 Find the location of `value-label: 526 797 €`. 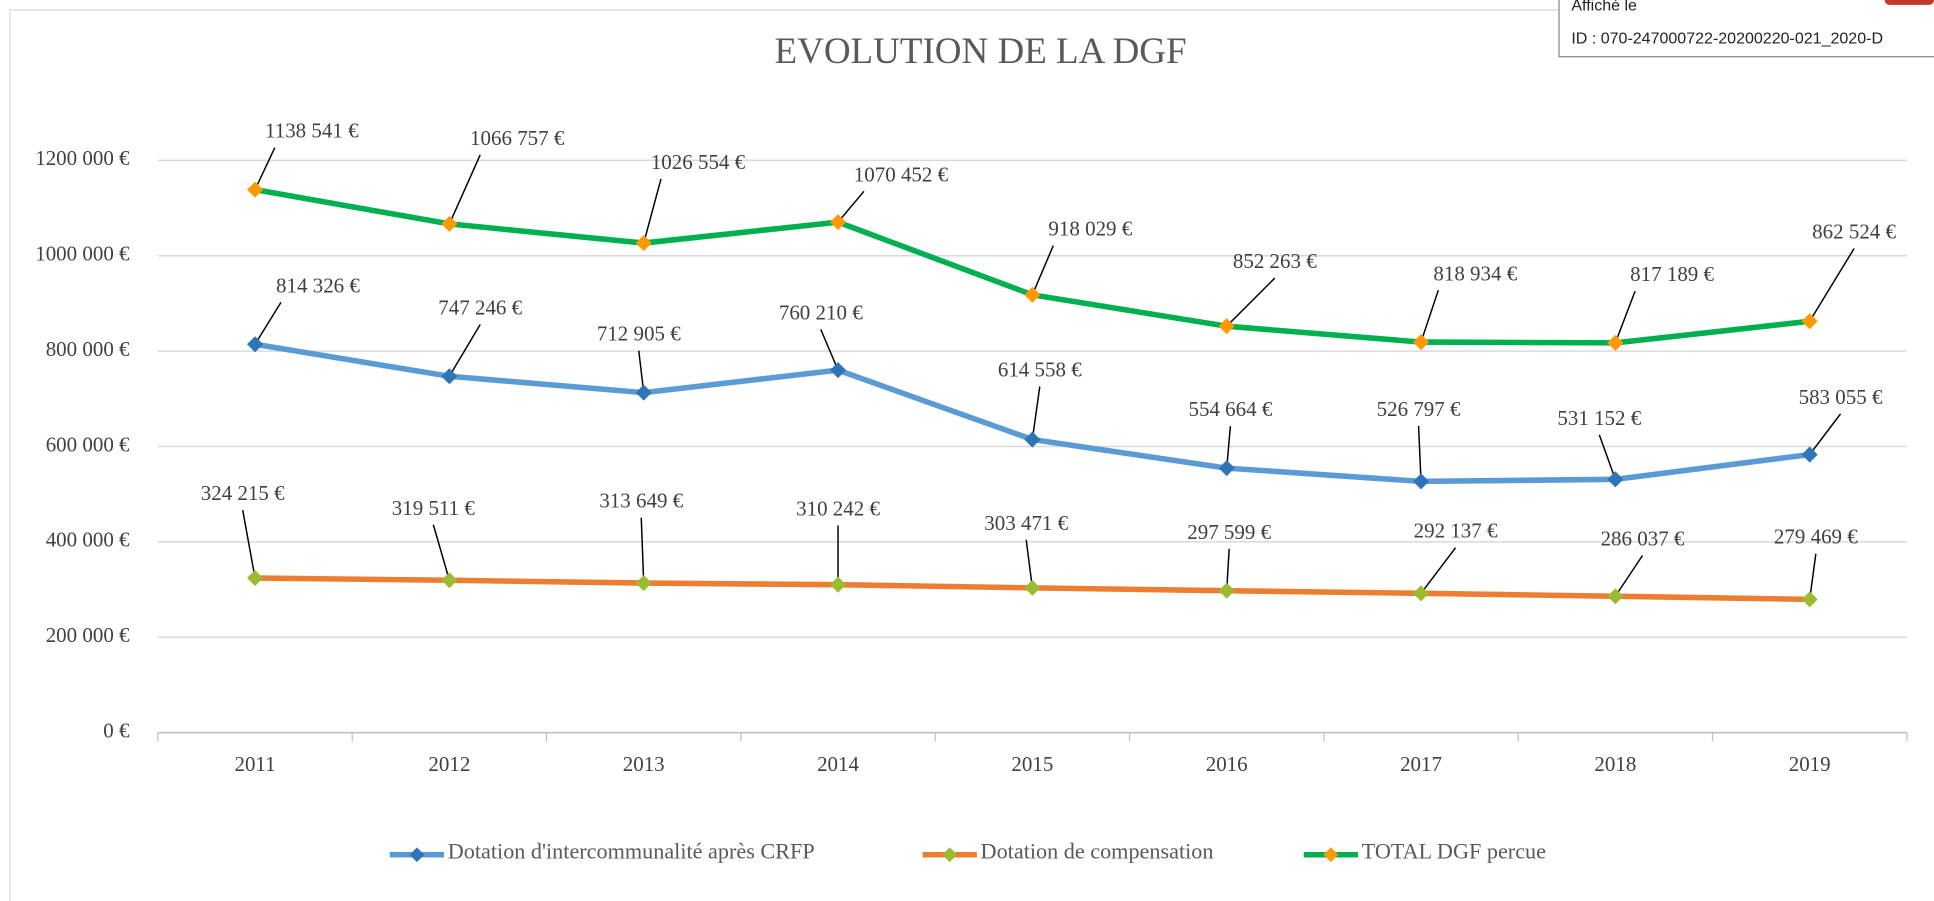

value-label: 526 797 € is located at coordinates (1419, 409).